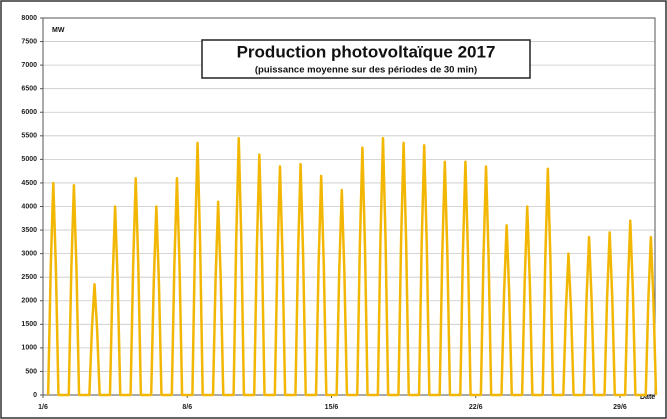  Describe the element at coordinates (29, 65) in the screenshot. I see `y-tick-label: 7000` at that location.